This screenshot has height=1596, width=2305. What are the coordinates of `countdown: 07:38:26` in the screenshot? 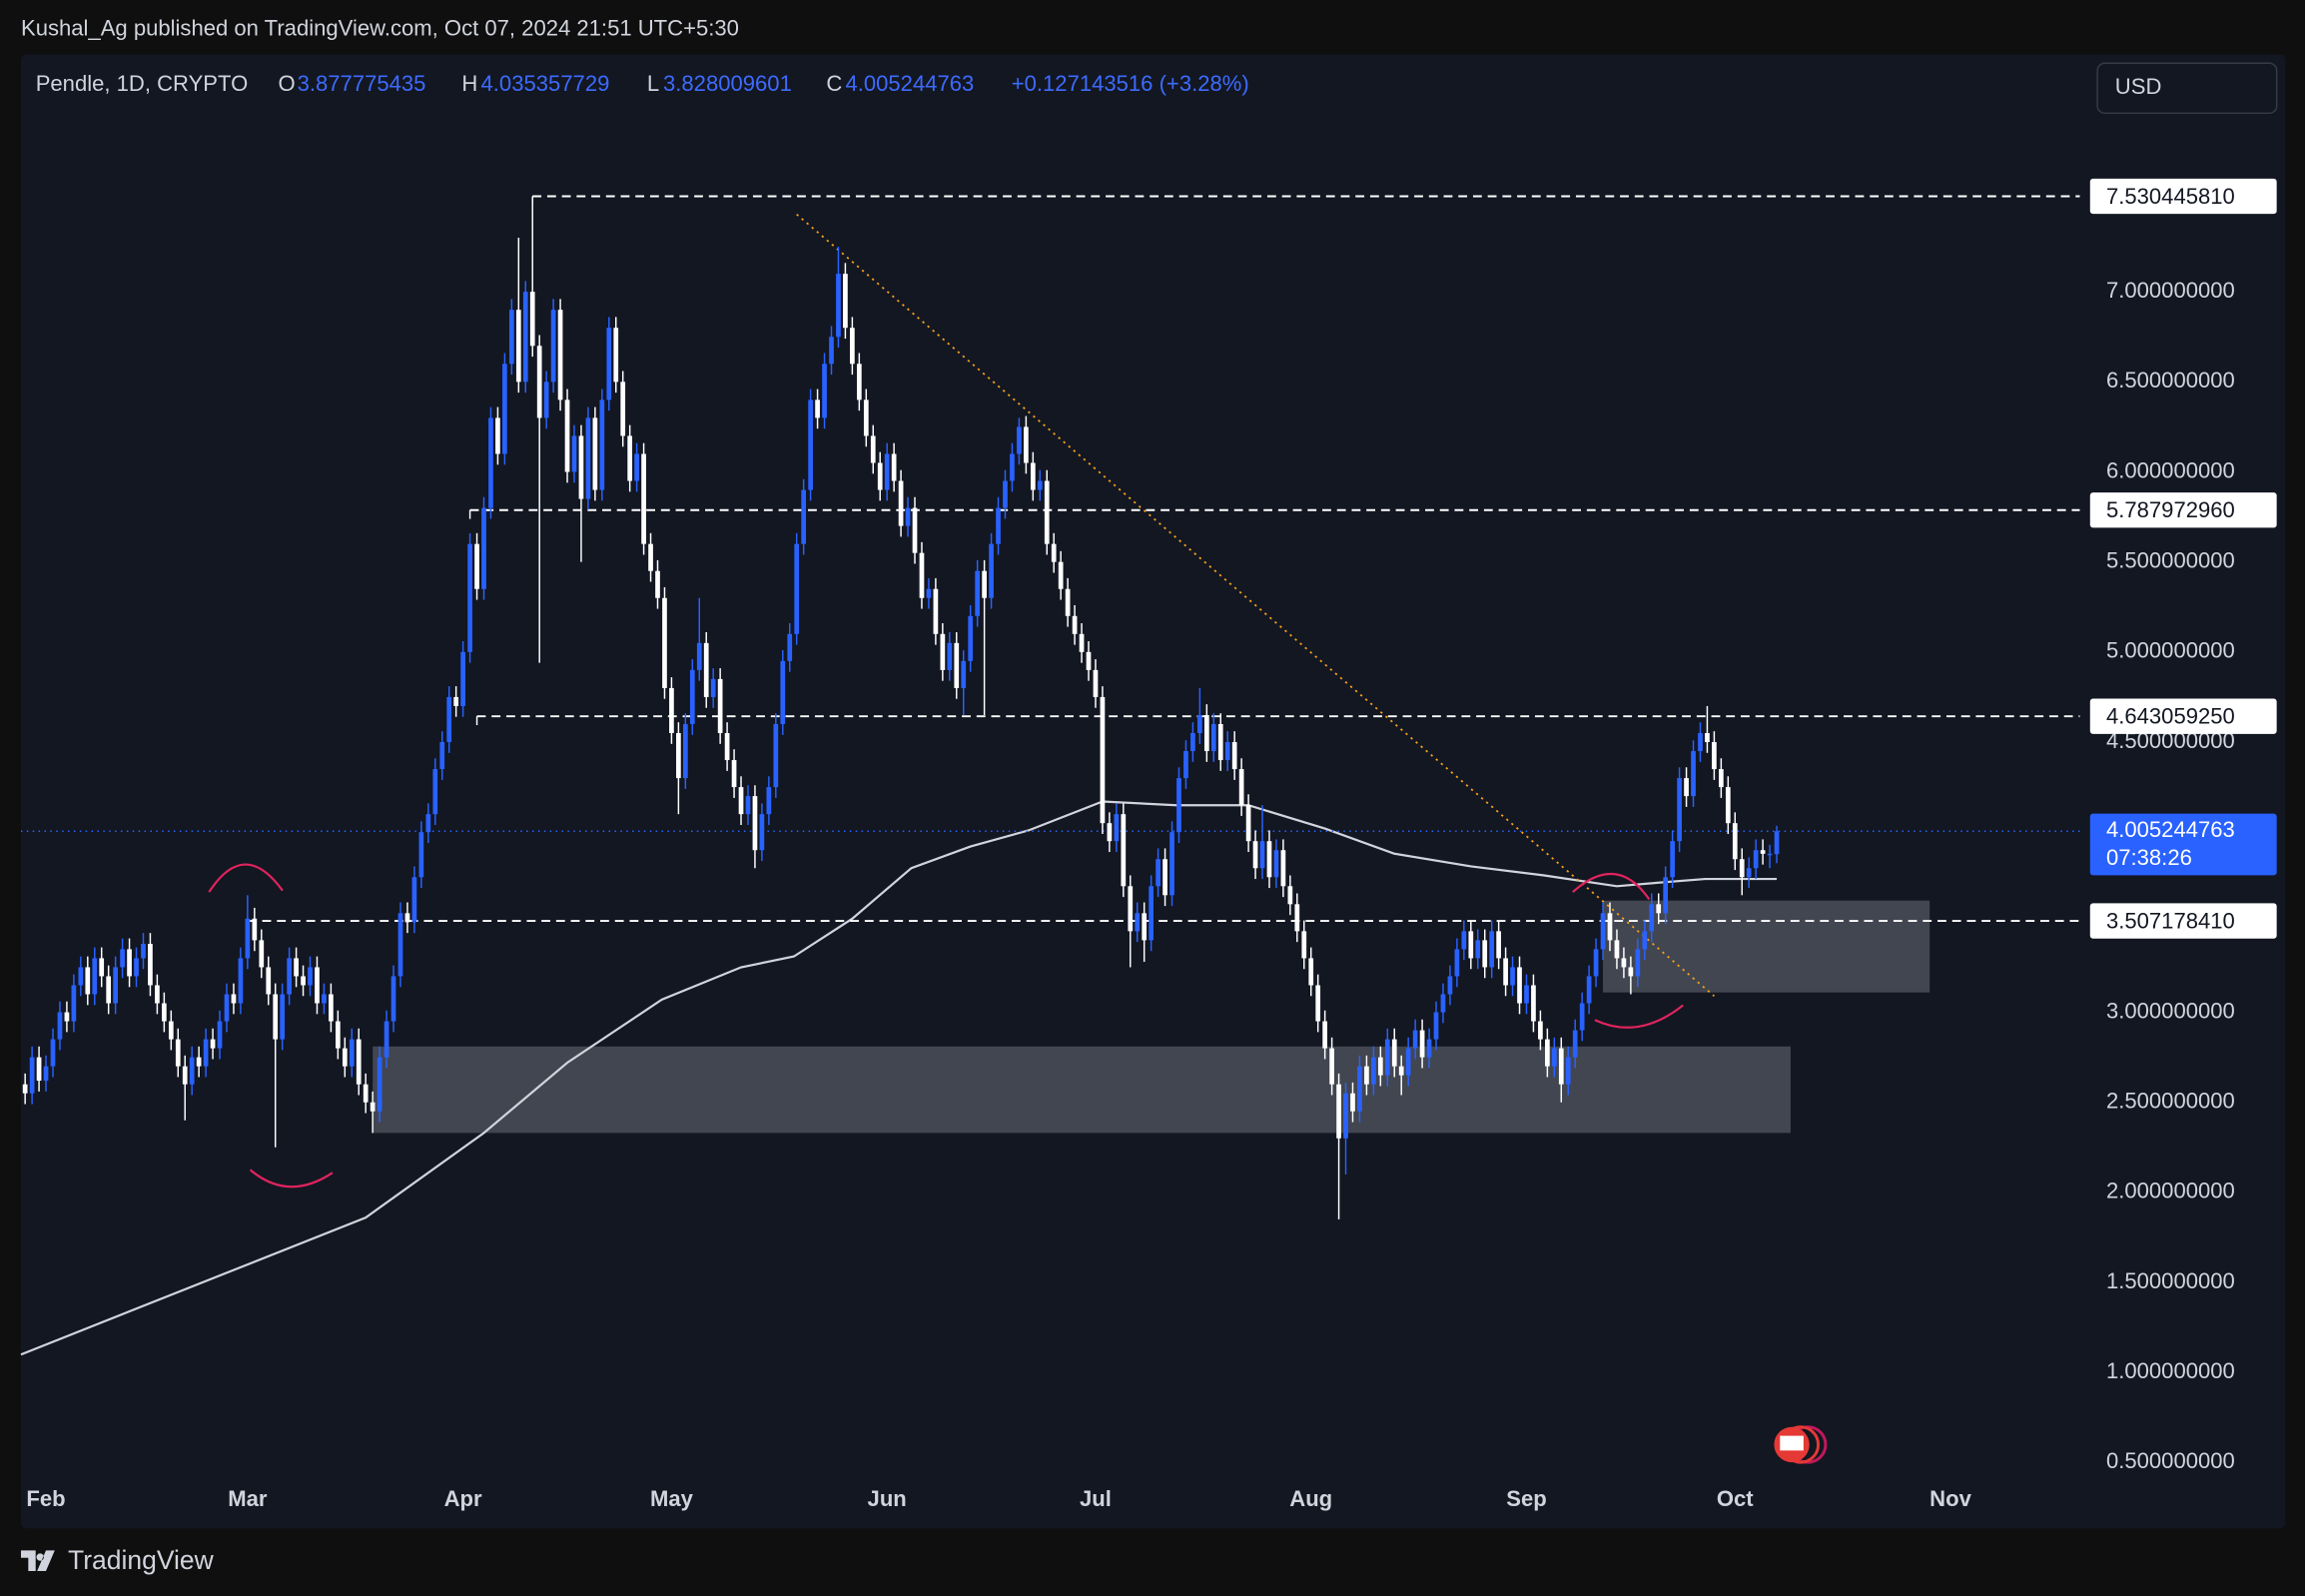 It's located at (2149, 857).